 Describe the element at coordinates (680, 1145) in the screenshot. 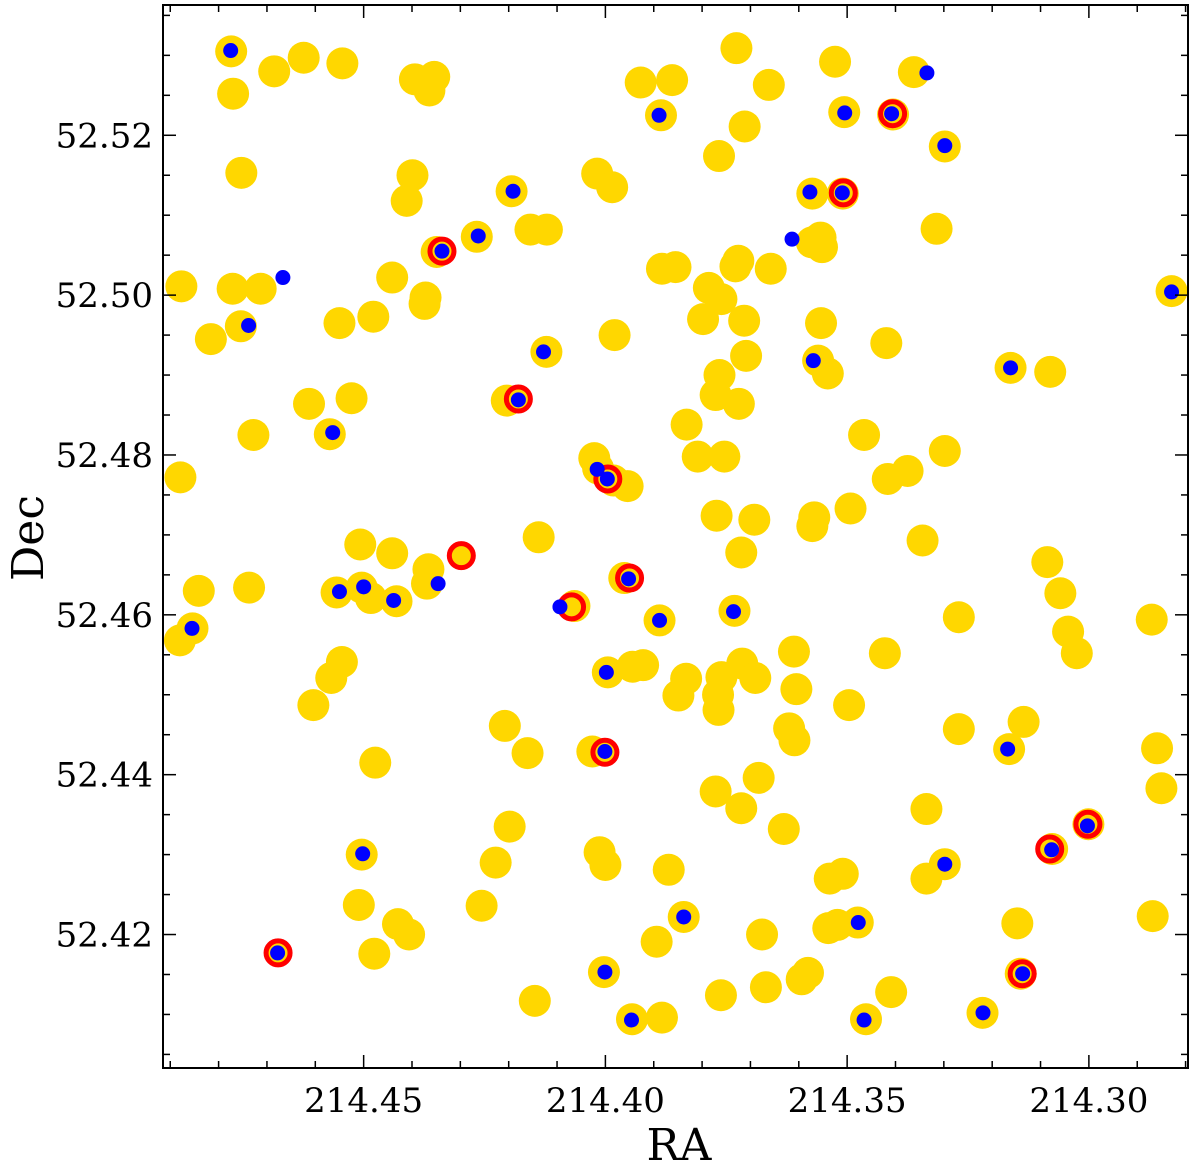

I see `x-axis-label: RA` at that location.